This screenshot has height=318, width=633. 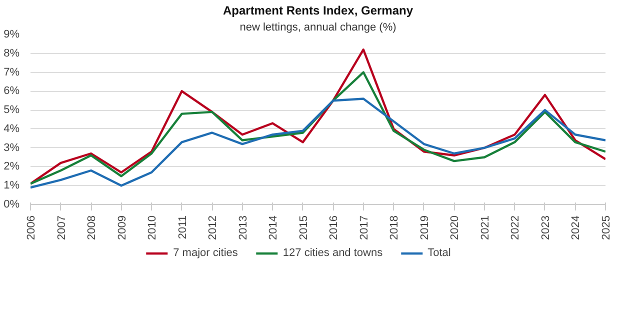 I want to click on x-tick-label: 2019, so click(x=424, y=227).